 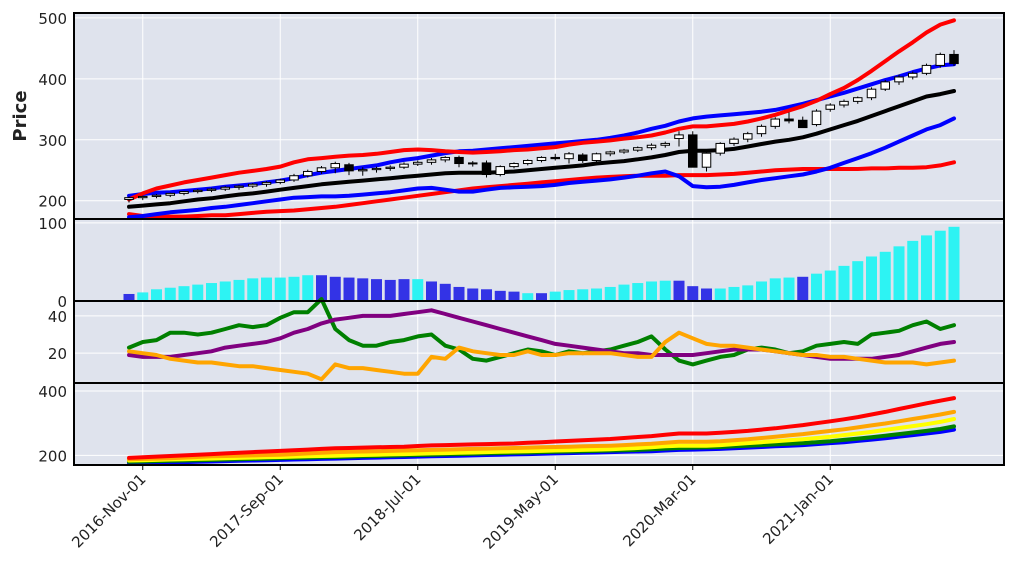 I want to click on y-tick-label: 200, so click(x=52, y=202).